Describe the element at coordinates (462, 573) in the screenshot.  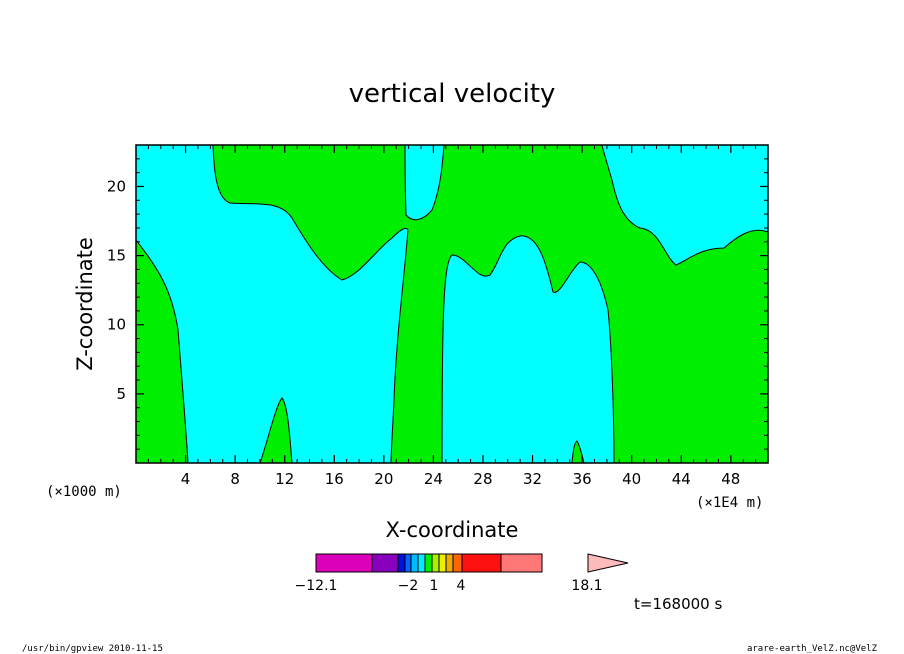
I see `colorbar: −12.1 −2 1 4 18.1` at that location.